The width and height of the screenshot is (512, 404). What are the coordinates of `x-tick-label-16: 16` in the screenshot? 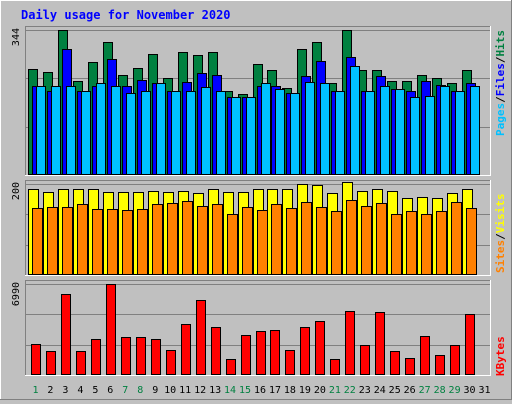 It's located at (260, 390).